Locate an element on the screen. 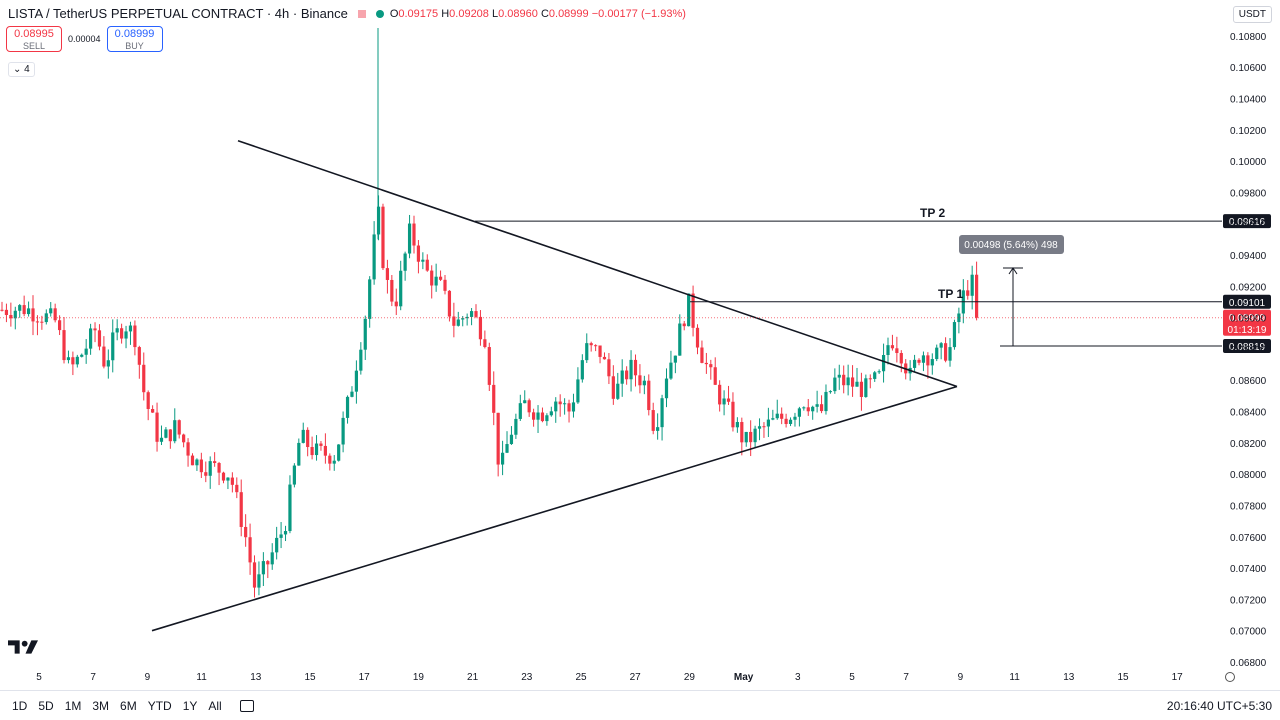 The image size is (1280, 720). timeframe-6m: 6M is located at coordinates (128, 705).